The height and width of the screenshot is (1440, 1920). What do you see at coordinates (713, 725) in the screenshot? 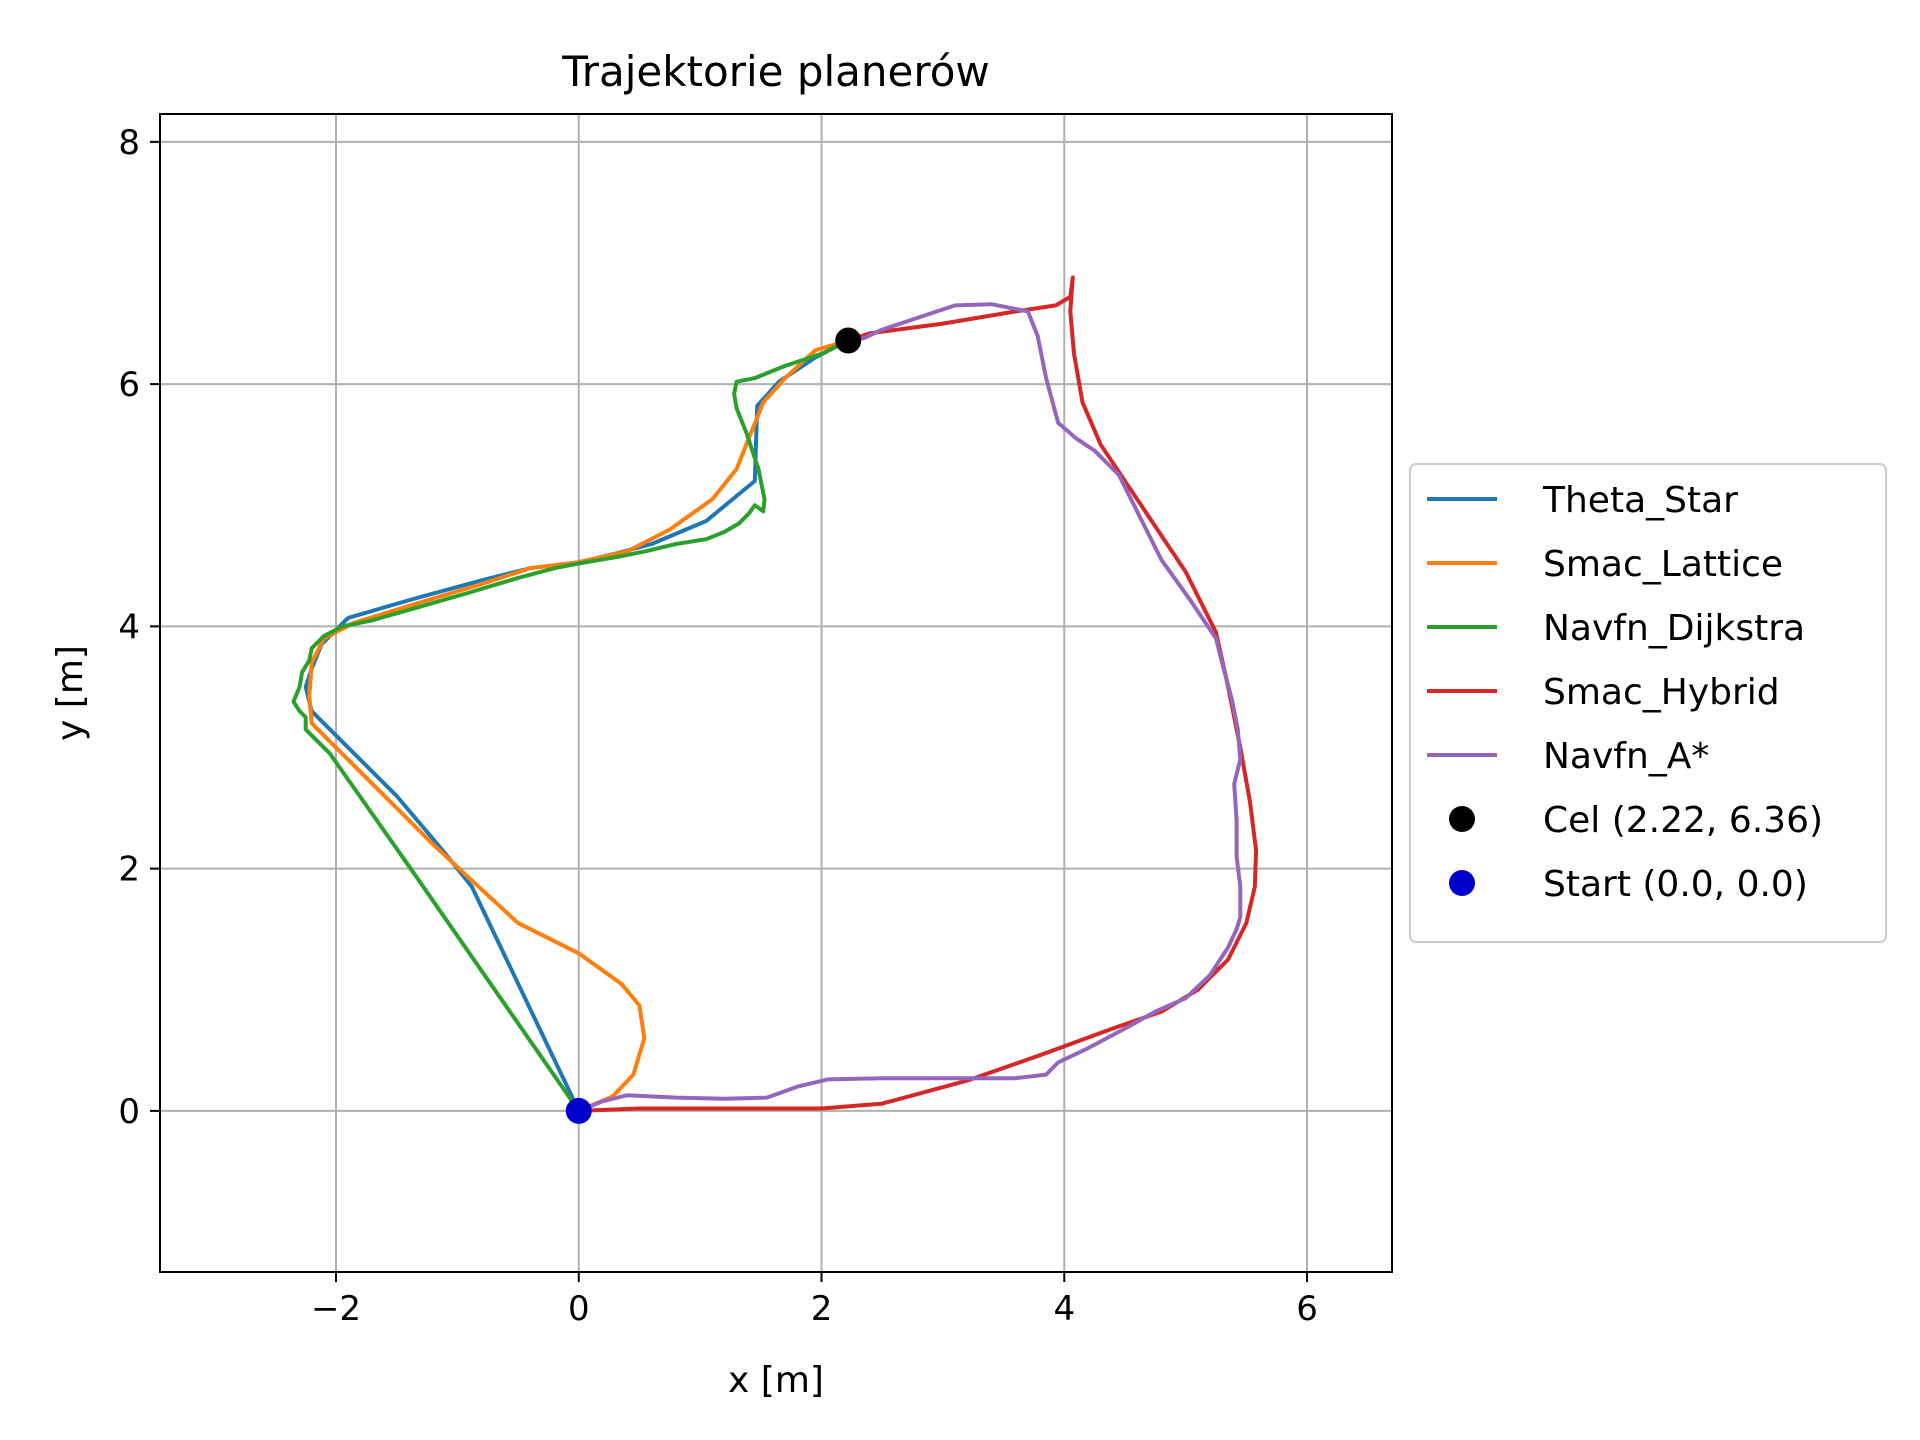
I see `plot-markers` at bounding box center [713, 725].